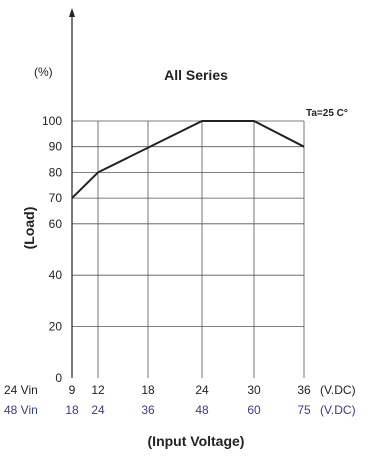 The height and width of the screenshot is (457, 370). Describe the element at coordinates (52, 121) in the screenshot. I see `y-tick-label: 100` at that location.